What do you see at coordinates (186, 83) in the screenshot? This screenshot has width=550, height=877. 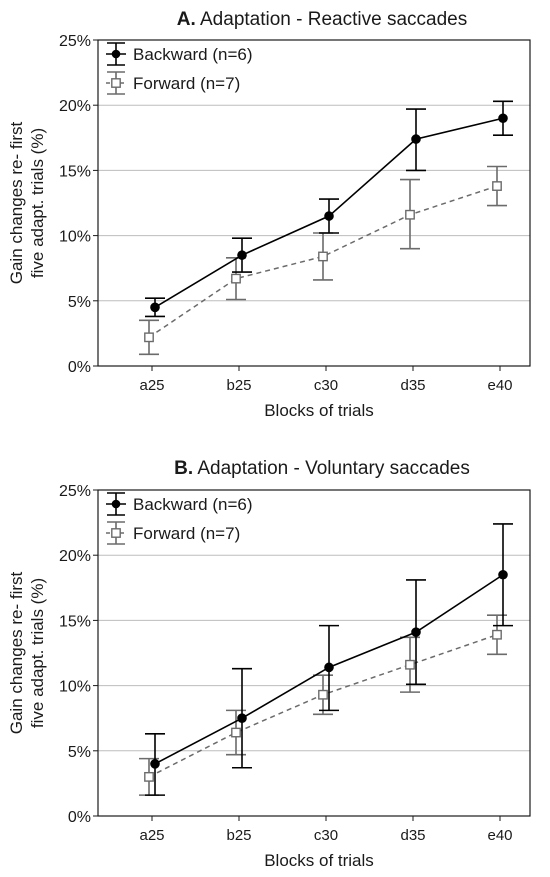 I see `panel-a-legend-label: Forward (n=7)` at bounding box center [186, 83].